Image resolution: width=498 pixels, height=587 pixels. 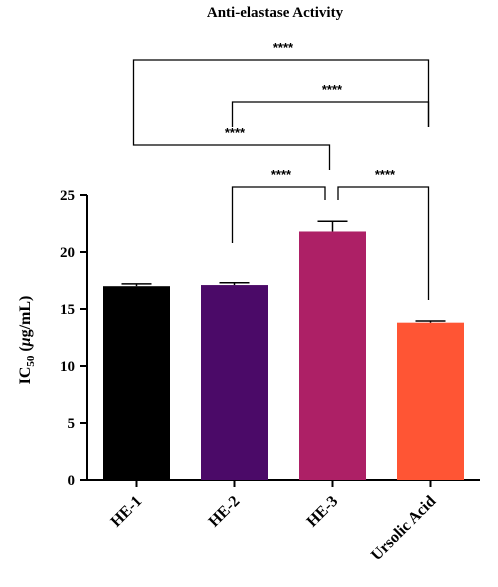 What do you see at coordinates (25, 376) in the screenshot?
I see `y-axis-label-main: IC` at bounding box center [25, 376].